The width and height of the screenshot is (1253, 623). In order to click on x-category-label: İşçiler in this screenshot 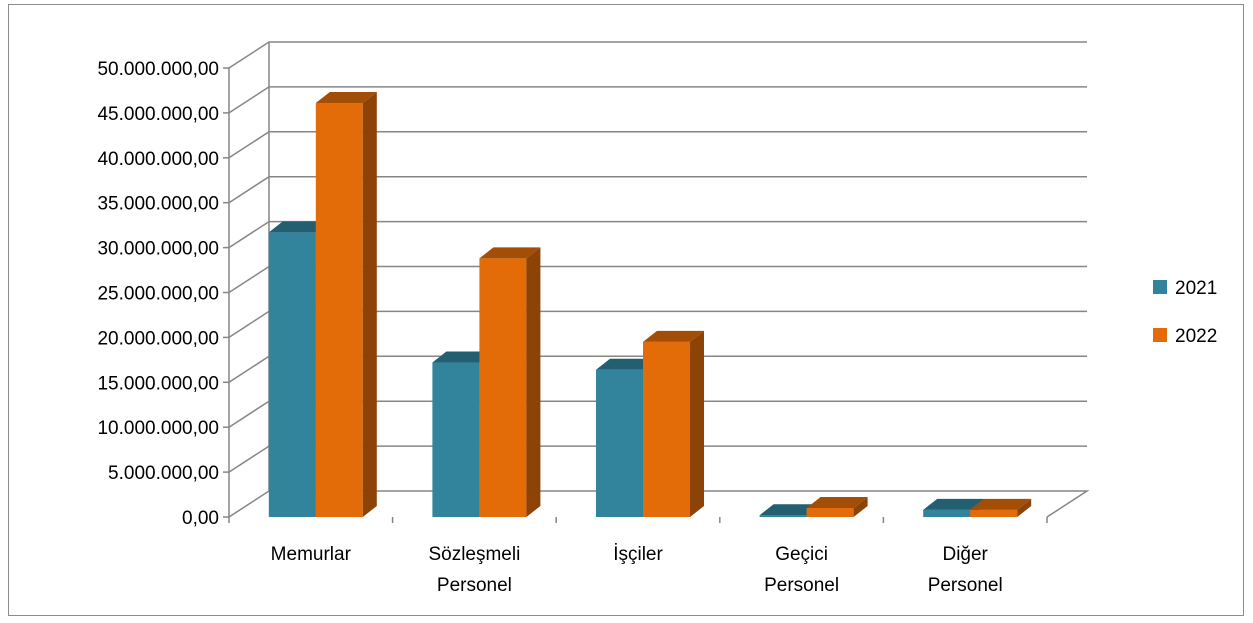, I will do `click(638, 554)`.